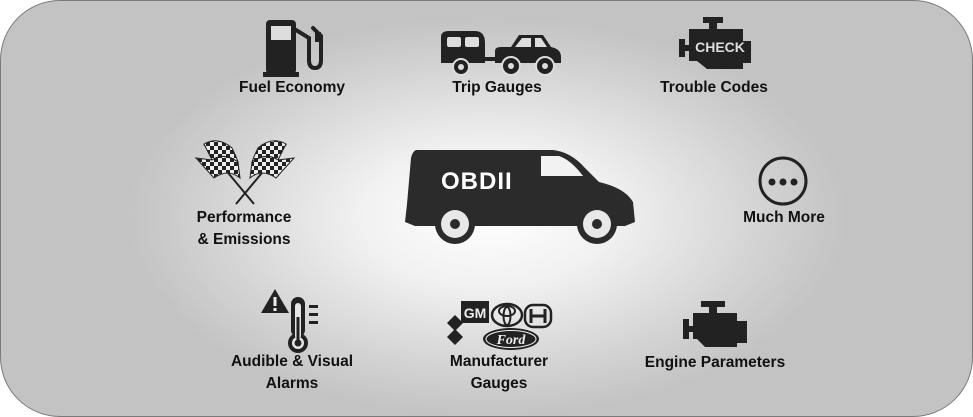 Image resolution: width=973 pixels, height=417 pixels. I want to click on performance-emissions-label: Performance & Emissions, so click(244, 229).